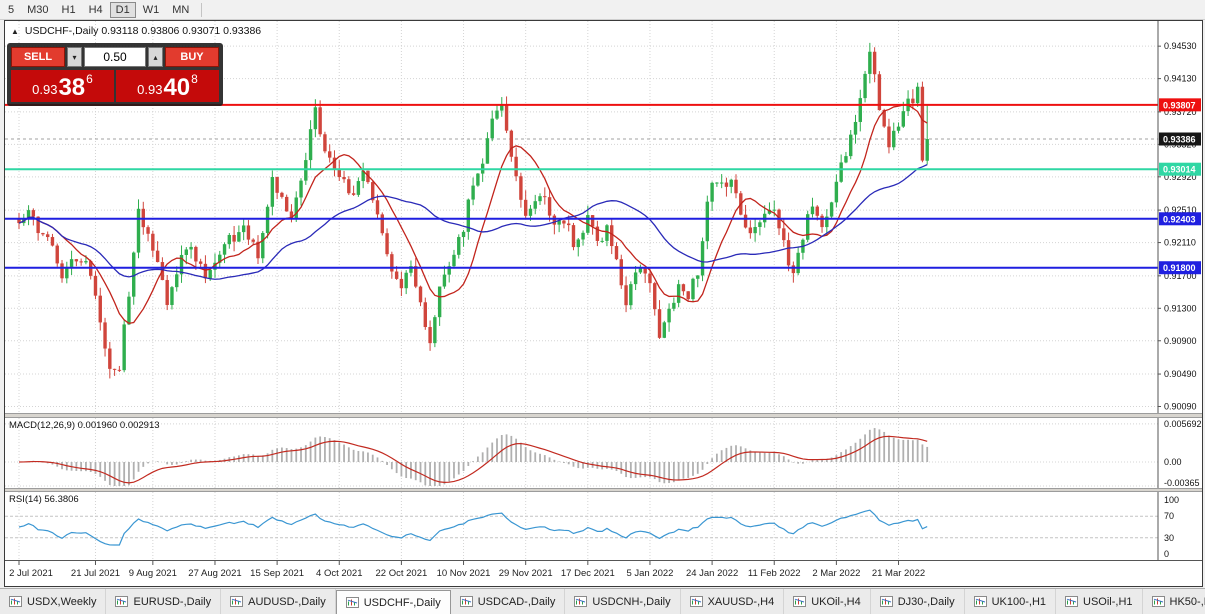 This screenshot has height=614, width=1205. What do you see at coordinates (1179, 268) in the screenshot?
I see `svg-text: 0.91800` at bounding box center [1179, 268].